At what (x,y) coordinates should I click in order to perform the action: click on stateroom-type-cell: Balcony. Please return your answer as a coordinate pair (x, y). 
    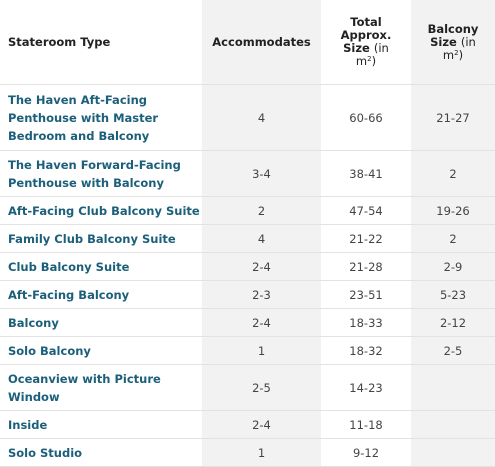
    Looking at the image, I should click on (101, 322).